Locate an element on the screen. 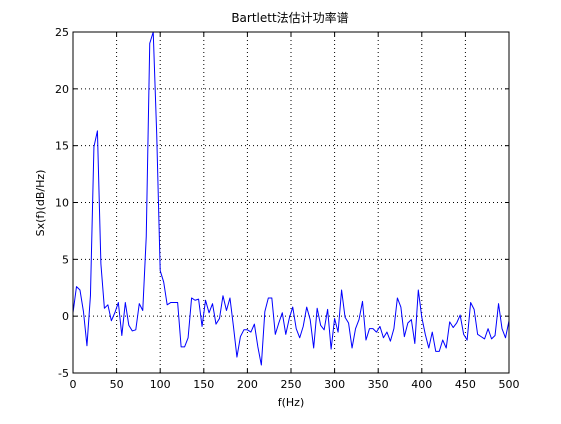 The width and height of the screenshot is (561, 424). x-tick-label: 300 is located at coordinates (334, 384).